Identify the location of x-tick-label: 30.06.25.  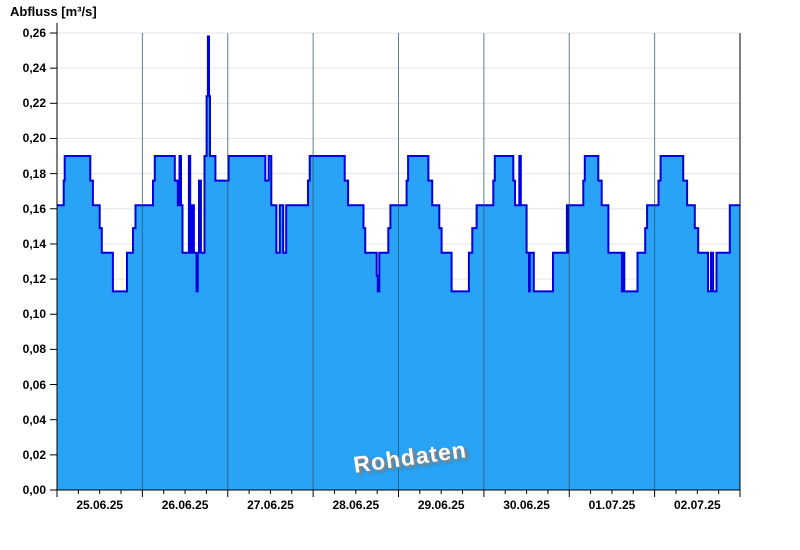
(526, 505).